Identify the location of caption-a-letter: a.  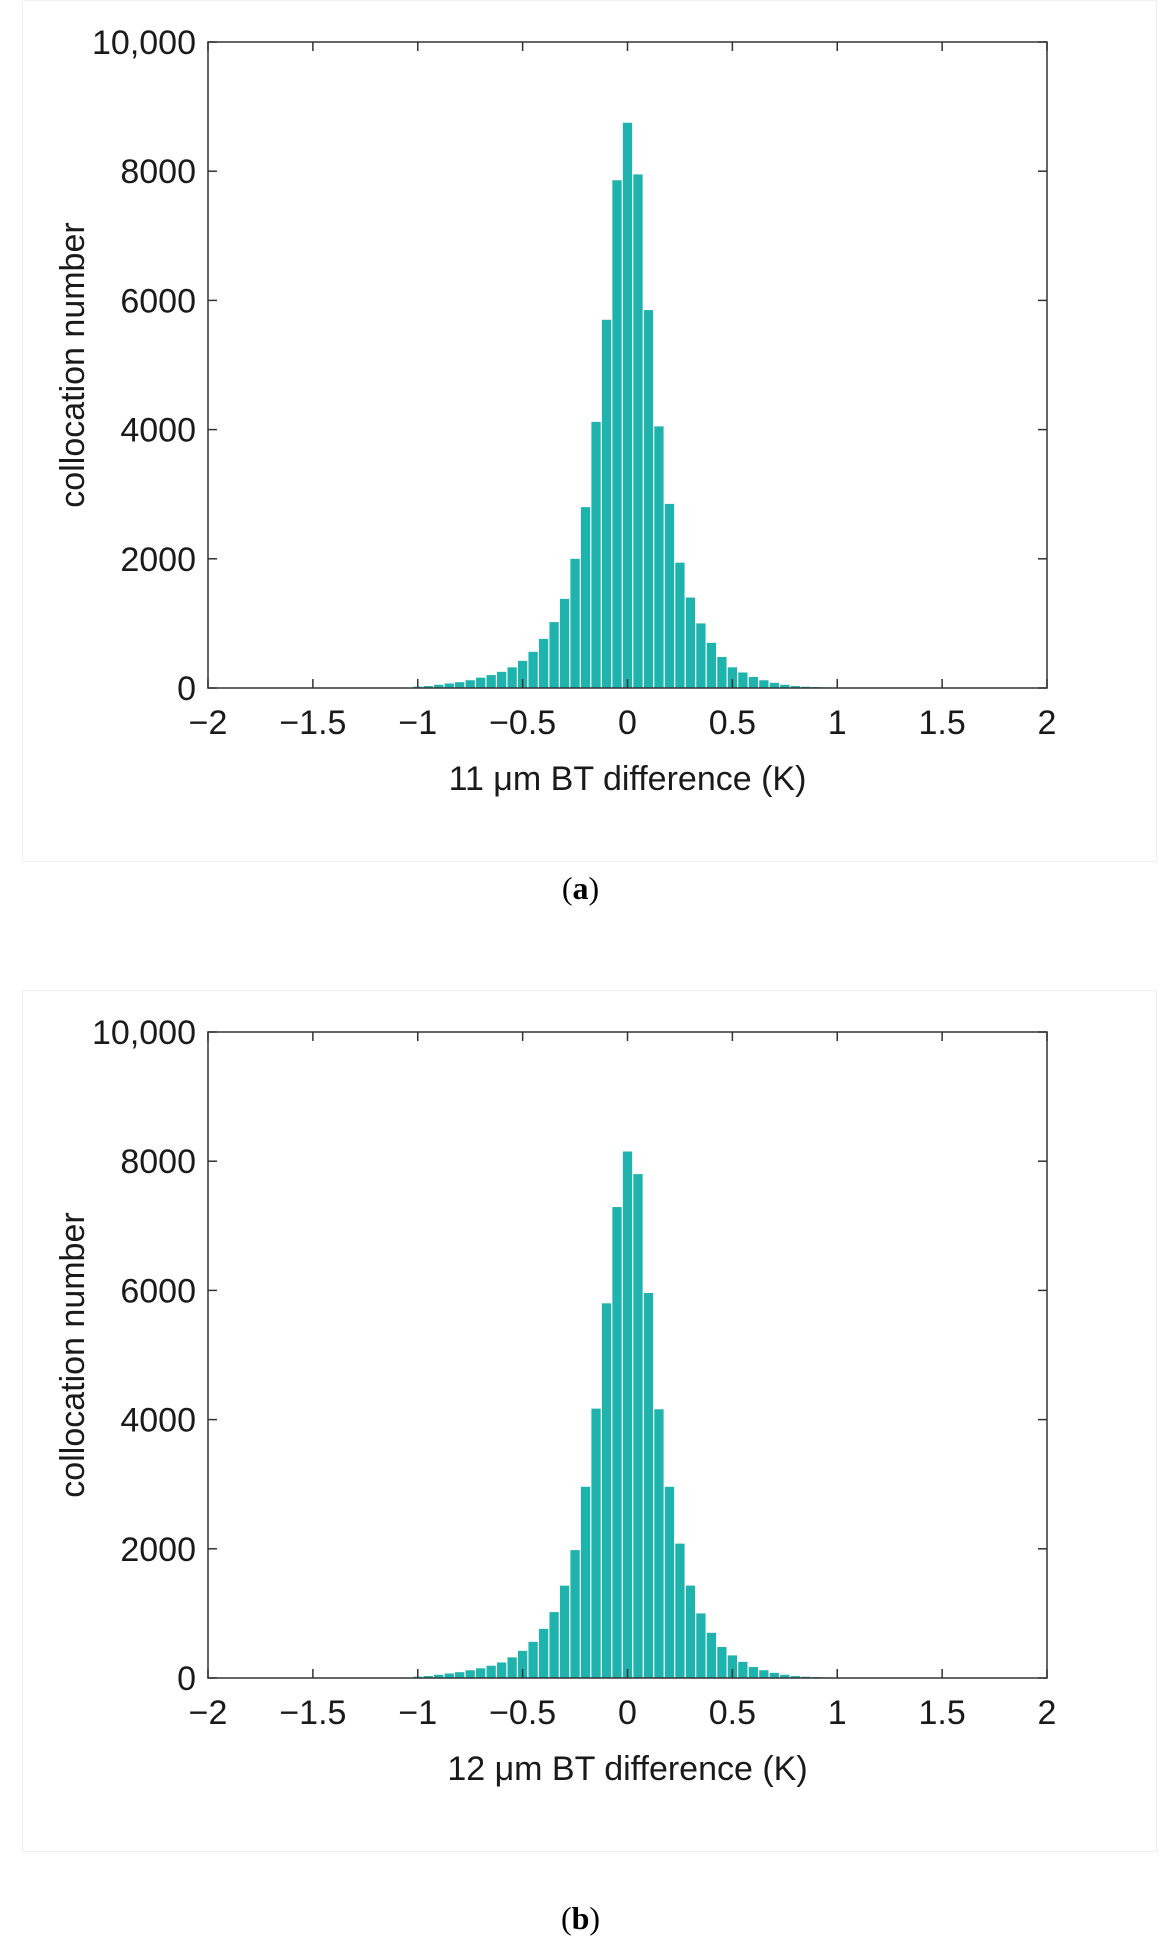
(580, 888).